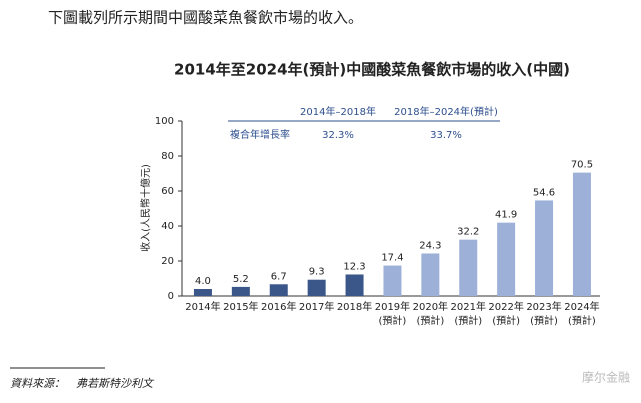 This screenshot has height=403, width=641. Describe the element at coordinates (167, 156) in the screenshot. I see `y-tick-label: 80` at that location.